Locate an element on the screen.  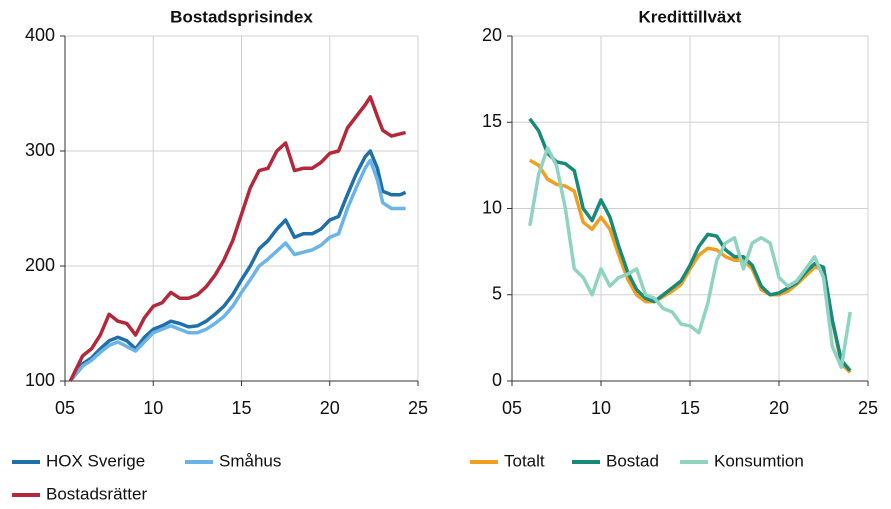
legend-label: HOX Sverige is located at coordinates (95, 460).